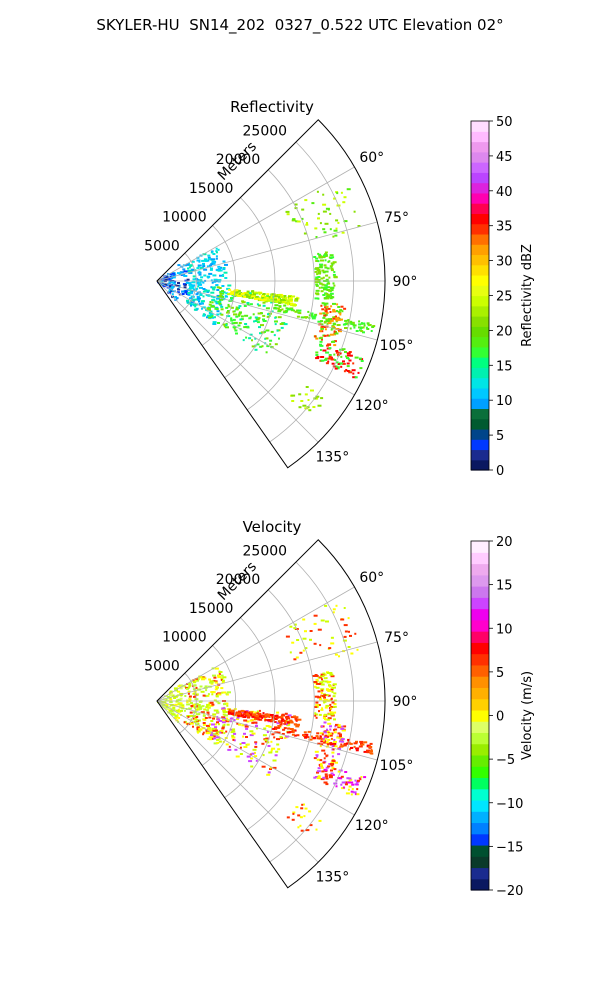  What do you see at coordinates (527, 715) in the screenshot?
I see `colorbar-label: Velocity (m/s)` at bounding box center [527, 715].